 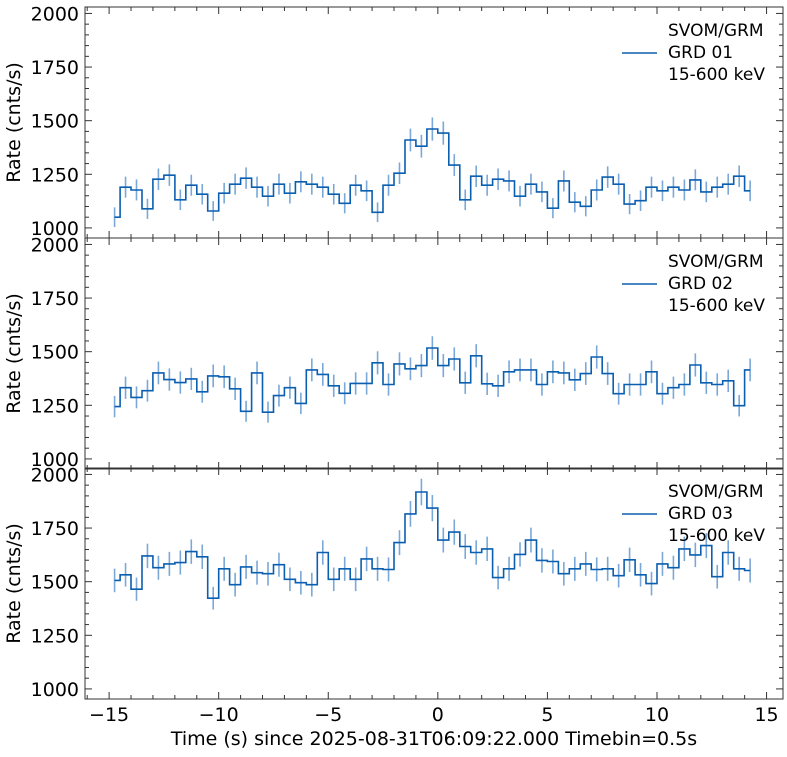 What do you see at coordinates (700, 284) in the screenshot?
I see `legend-text: GRD 02` at bounding box center [700, 284].